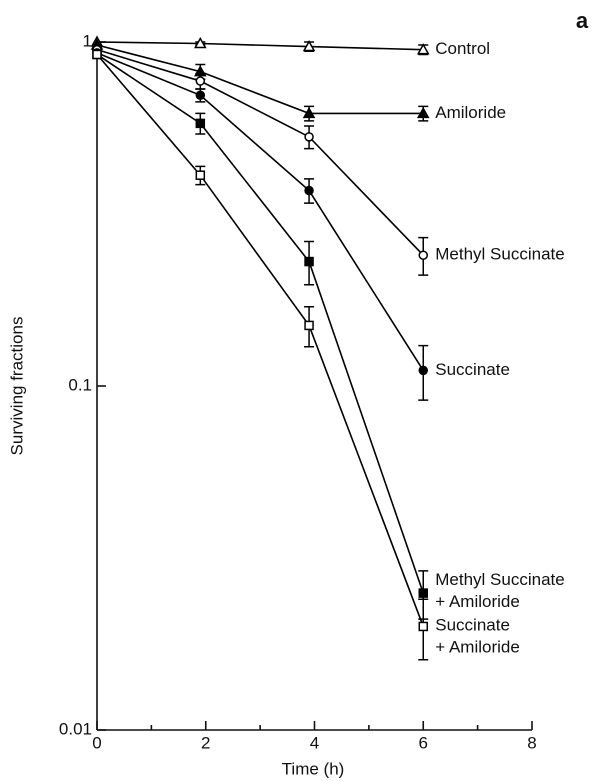 The height and width of the screenshot is (781, 608). What do you see at coordinates (531, 742) in the screenshot?
I see `x-tick-label: 8` at bounding box center [531, 742].